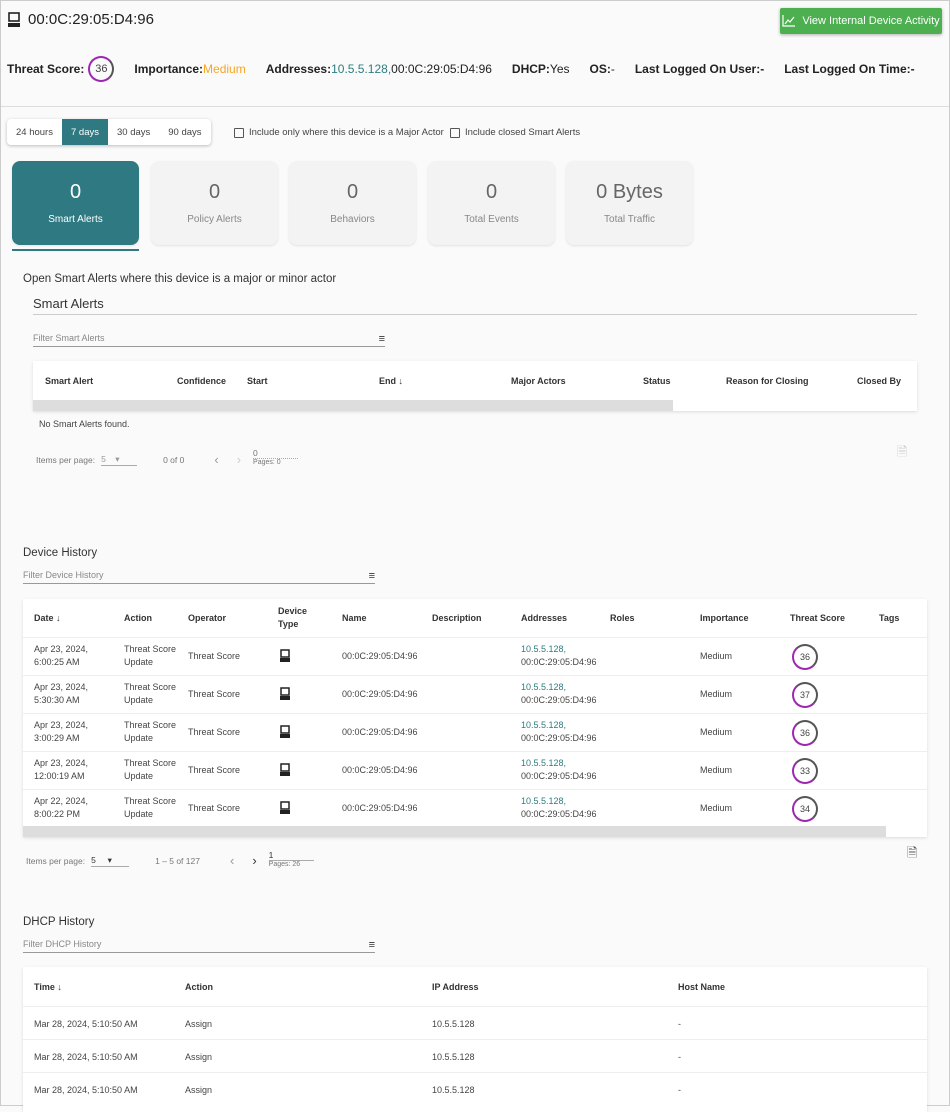 The image size is (950, 1112). I want to click on card-behaviors: 0 Behaviors, so click(352, 203).